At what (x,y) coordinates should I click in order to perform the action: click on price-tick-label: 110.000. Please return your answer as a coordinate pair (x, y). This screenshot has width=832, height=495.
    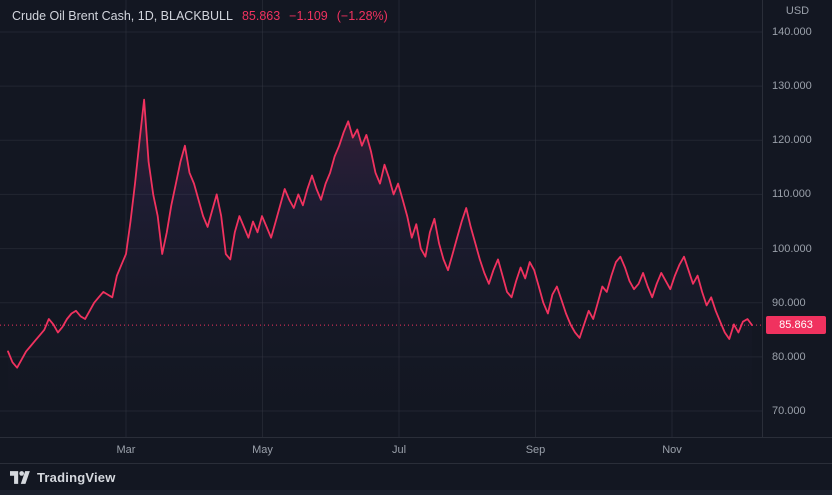
    Looking at the image, I should click on (791, 194).